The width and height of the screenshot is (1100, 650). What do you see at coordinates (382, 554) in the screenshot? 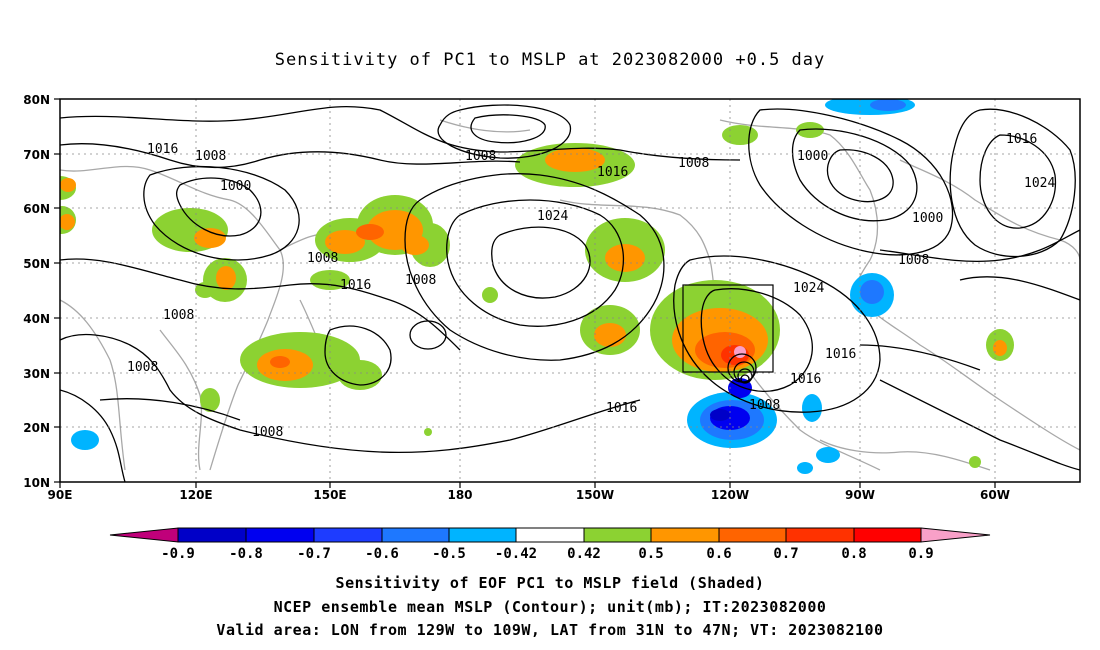
I see `colorbar-label: -0.6` at bounding box center [382, 554].